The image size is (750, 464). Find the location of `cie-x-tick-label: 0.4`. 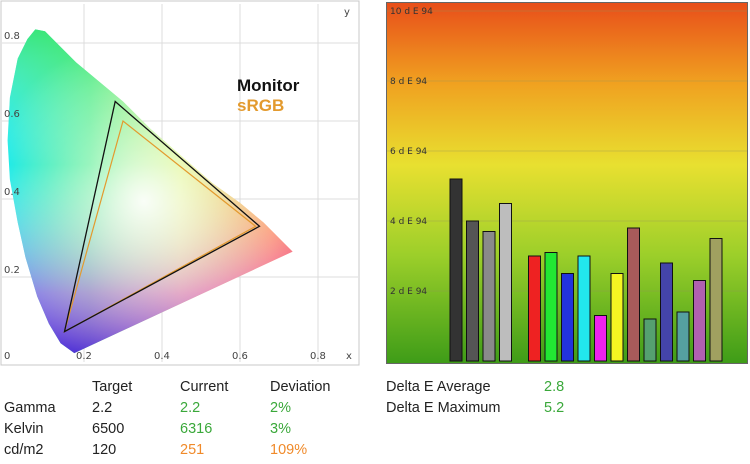

cie-x-tick-label: 0.4 is located at coordinates (162, 356).